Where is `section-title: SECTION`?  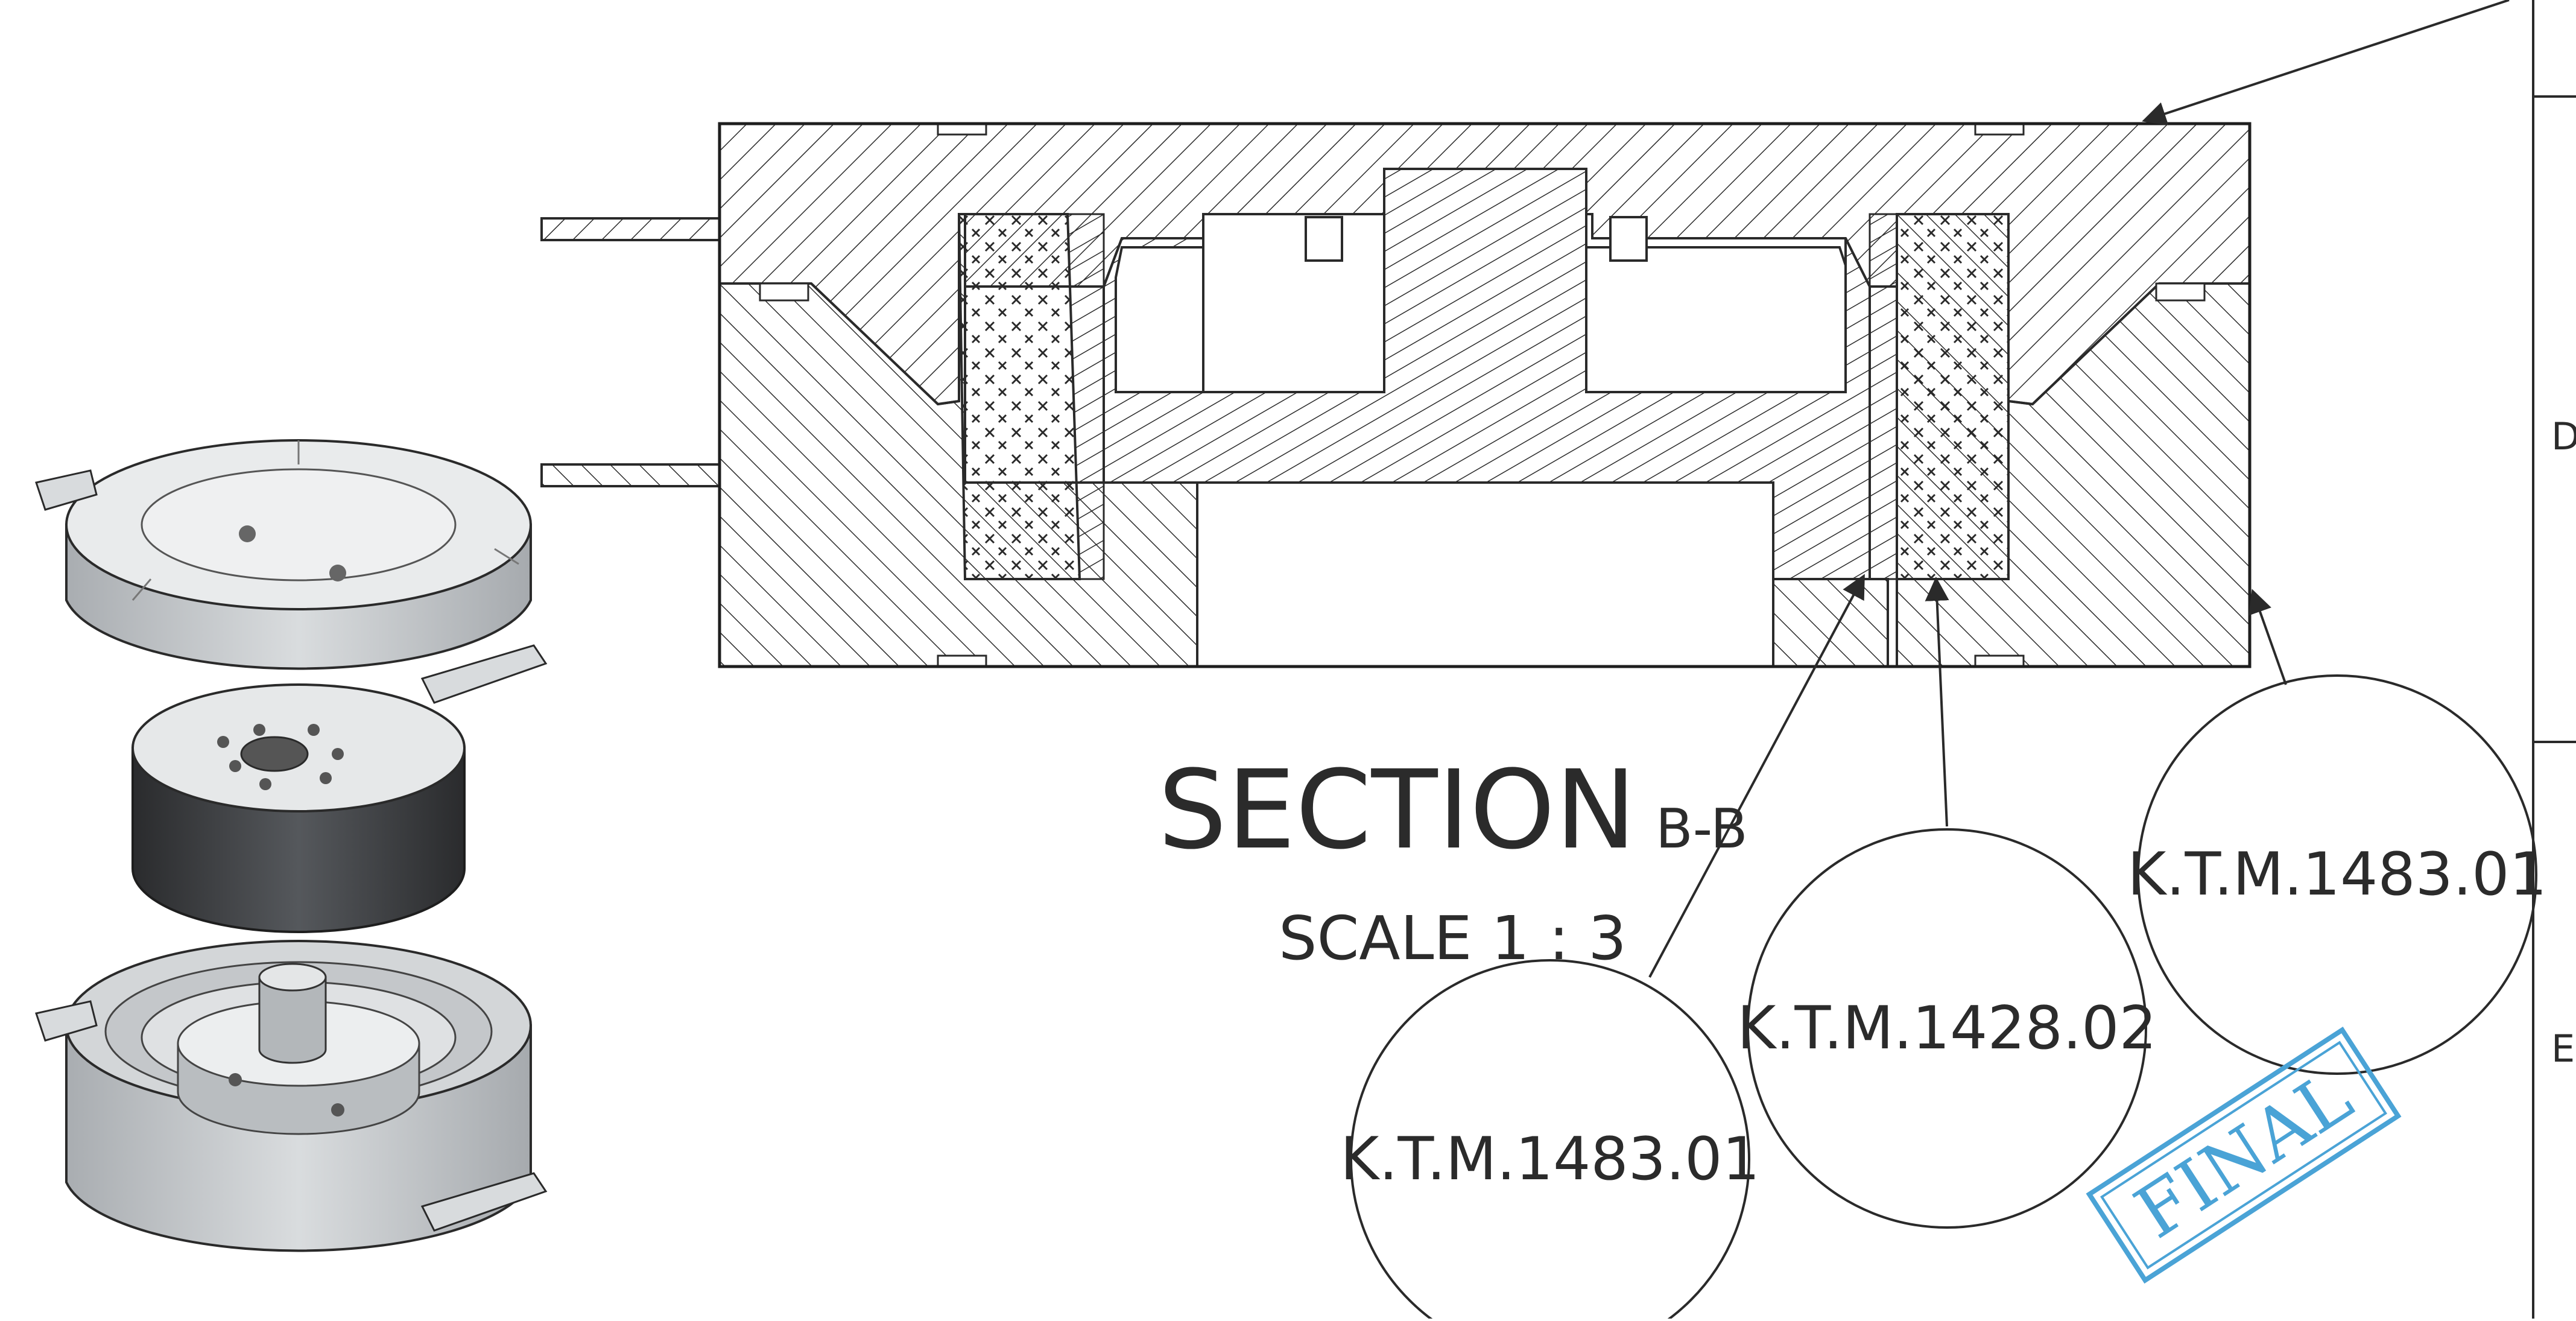
section-title: SECTION is located at coordinates (1397, 810).